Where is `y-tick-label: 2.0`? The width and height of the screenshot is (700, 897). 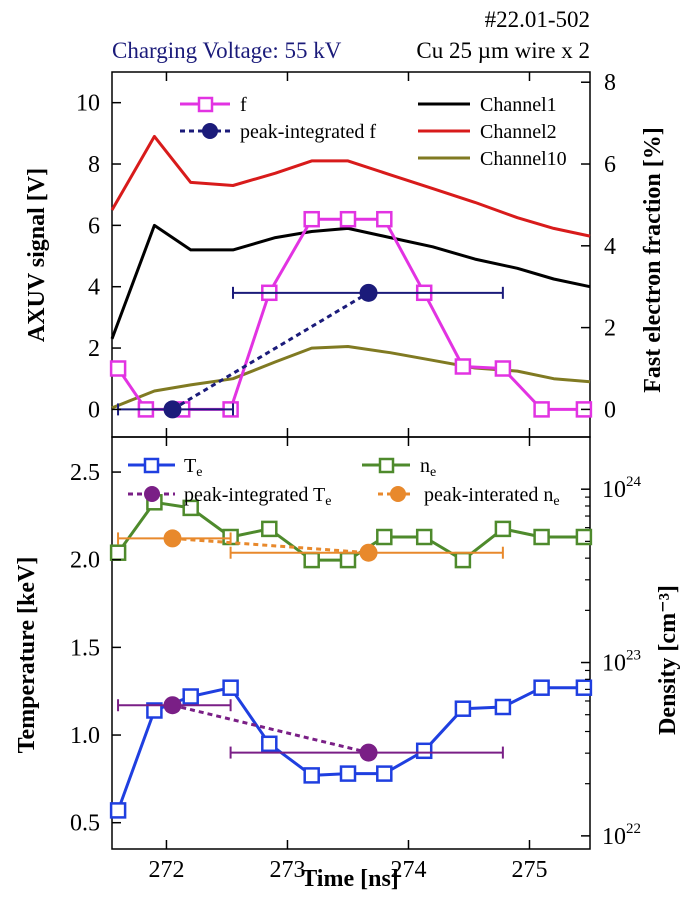
y-tick-label: 2.0 is located at coordinates (85, 561).